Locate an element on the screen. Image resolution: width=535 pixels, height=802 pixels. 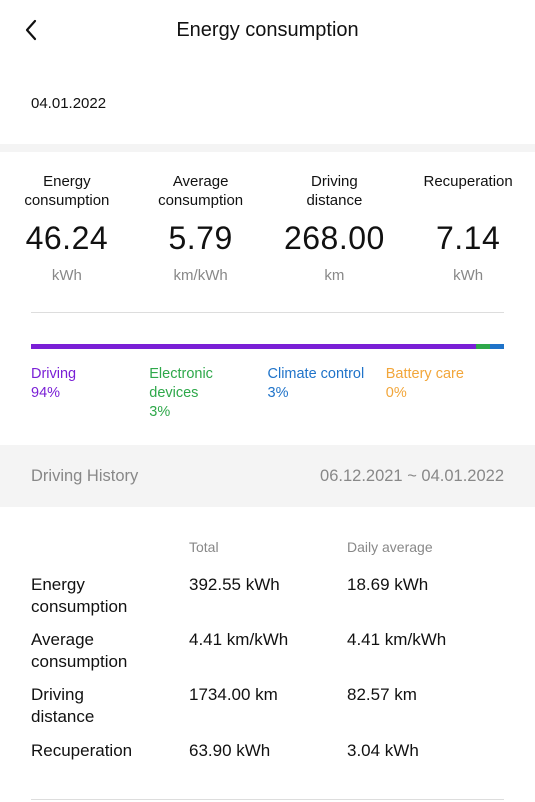
legend-percent: 0% is located at coordinates (396, 393).